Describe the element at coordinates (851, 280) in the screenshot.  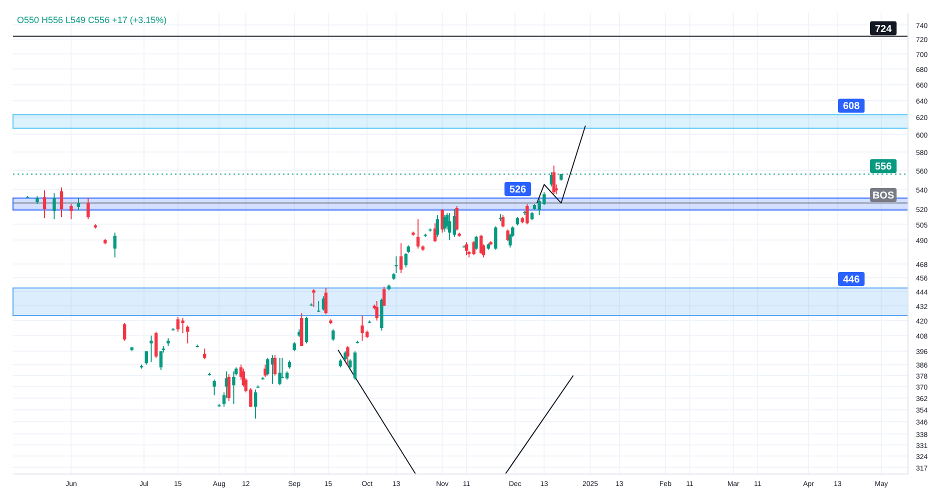
I see `band-label: 446` at that location.